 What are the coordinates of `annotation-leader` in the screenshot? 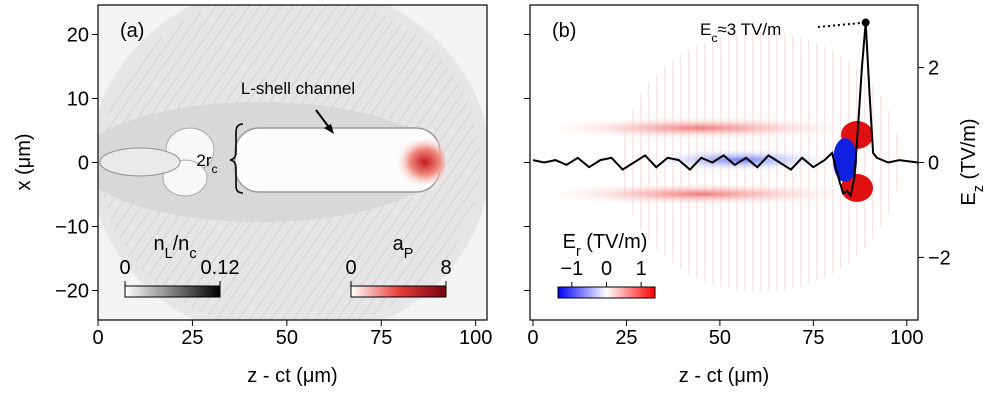 It's located at (841, 24).